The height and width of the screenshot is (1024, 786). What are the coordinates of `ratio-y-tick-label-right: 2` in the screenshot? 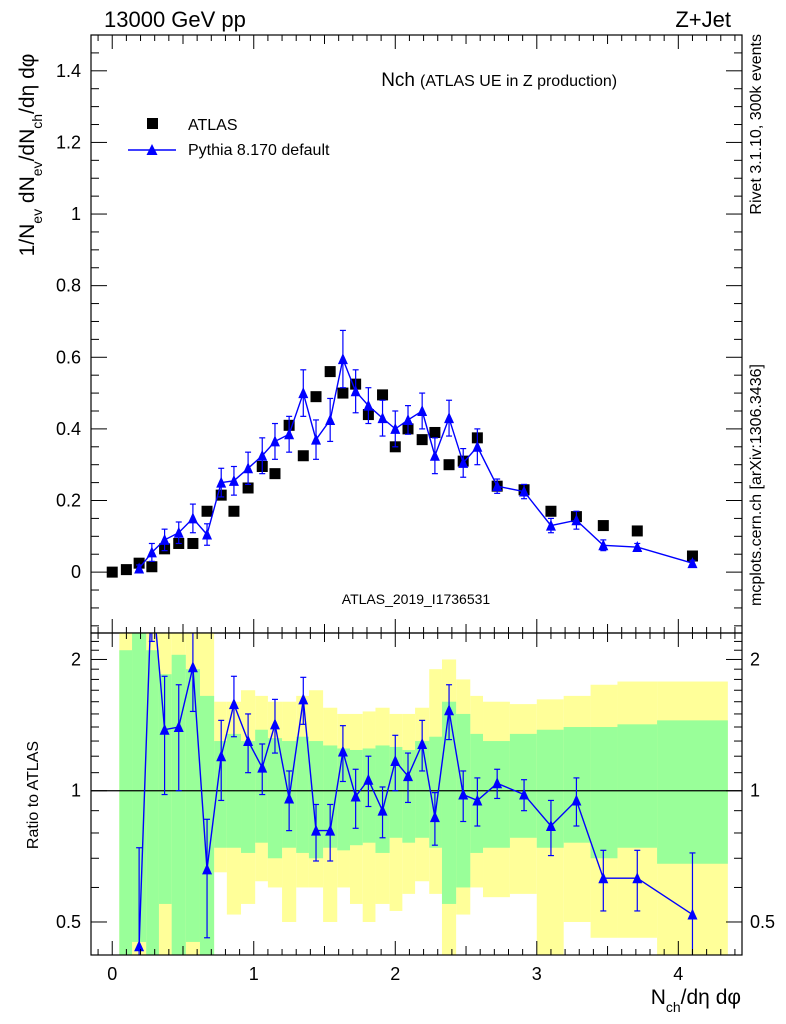 It's located at (755, 659).